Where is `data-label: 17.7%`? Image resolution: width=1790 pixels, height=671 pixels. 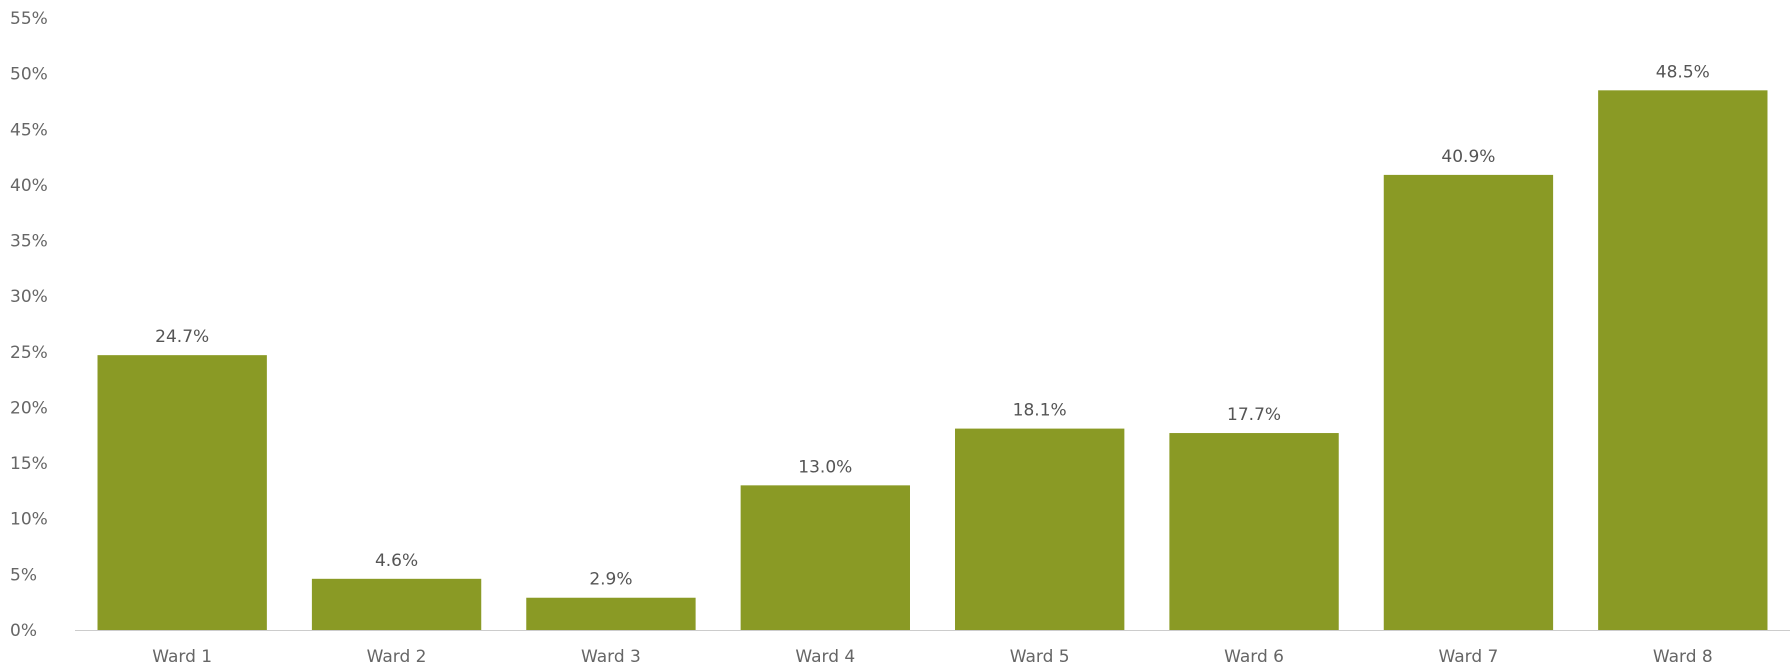 data-label: 17.7% is located at coordinates (1254, 415).